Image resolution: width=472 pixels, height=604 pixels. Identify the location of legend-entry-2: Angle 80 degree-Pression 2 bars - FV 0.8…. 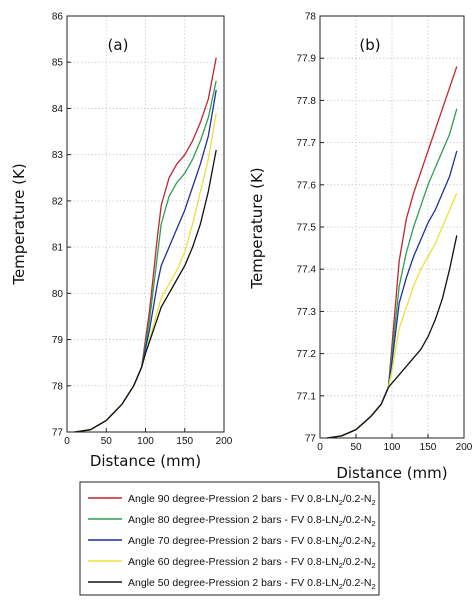
(252, 521).